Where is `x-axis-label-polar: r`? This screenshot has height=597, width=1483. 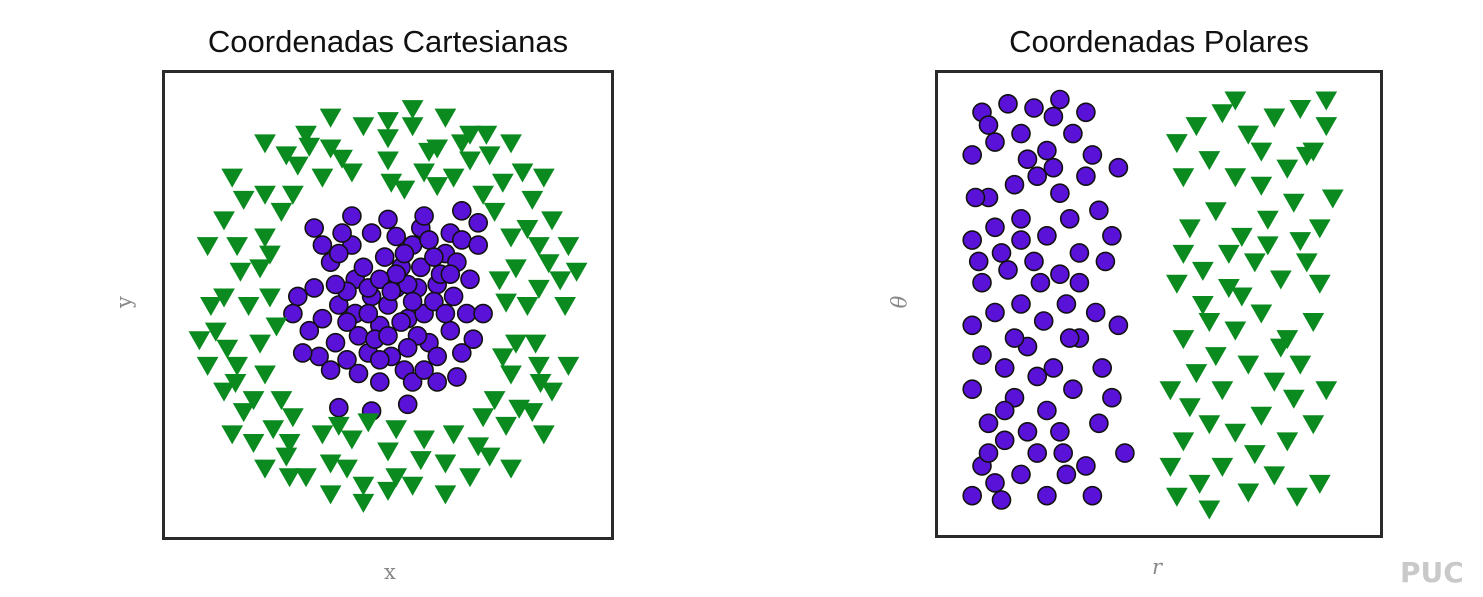
x-axis-label-polar: r is located at coordinates (1157, 567).